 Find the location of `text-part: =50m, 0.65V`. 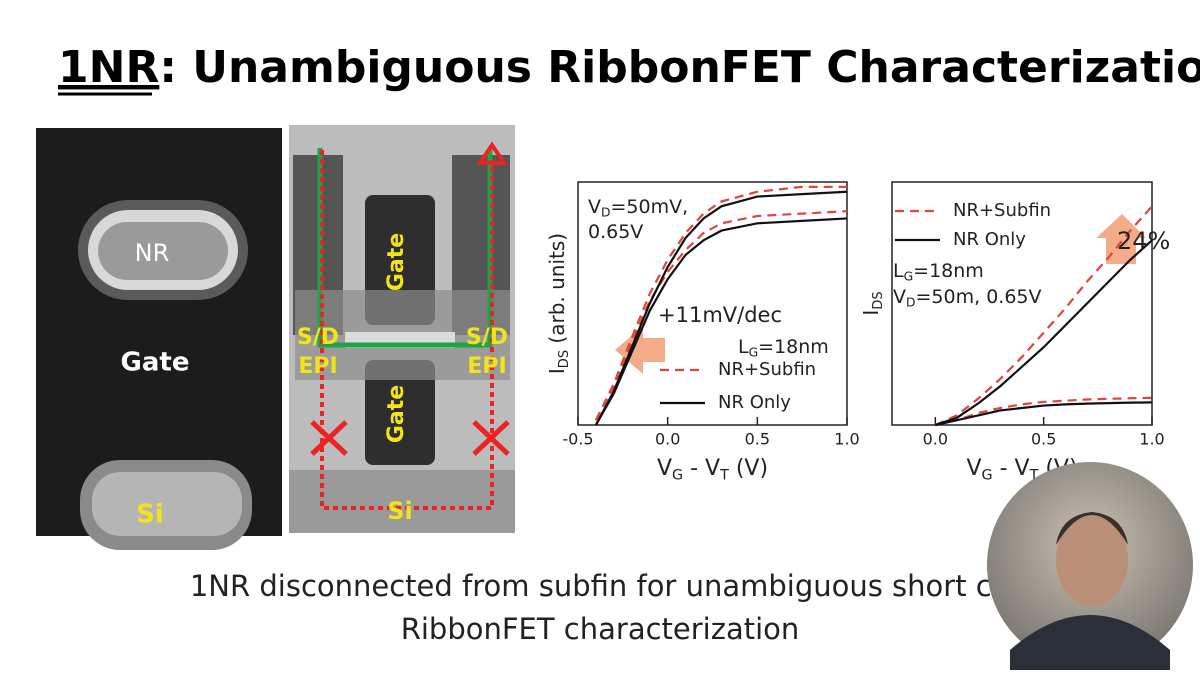

text-part: =50m, 0.65V is located at coordinates (979, 297).